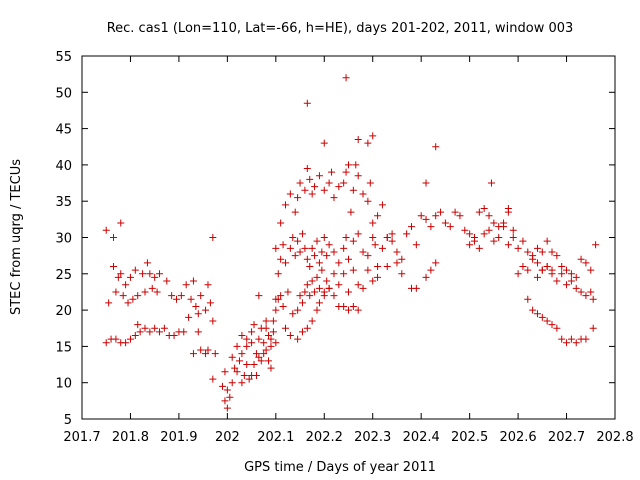 This screenshot has width=640, height=480. I want to click on y-tick-label: 15, so click(63, 347).